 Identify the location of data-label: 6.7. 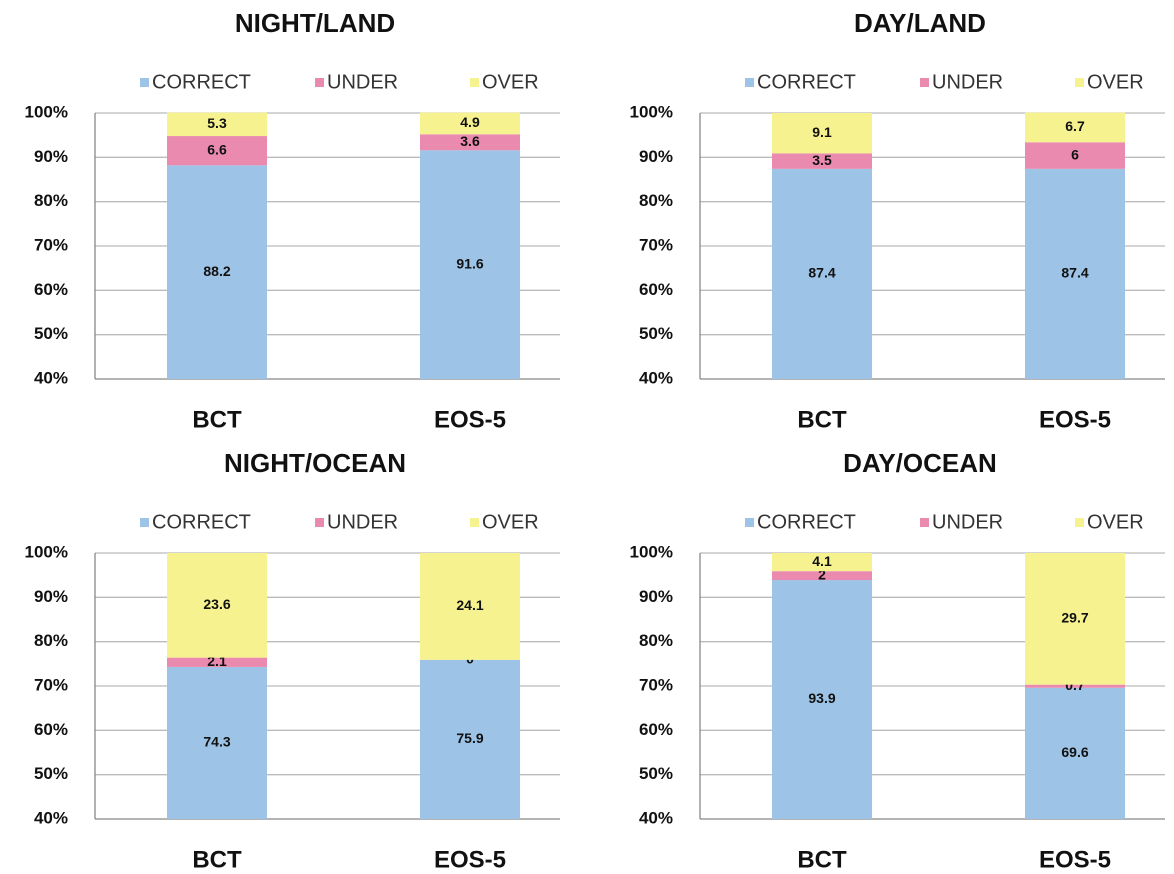
(1075, 126).